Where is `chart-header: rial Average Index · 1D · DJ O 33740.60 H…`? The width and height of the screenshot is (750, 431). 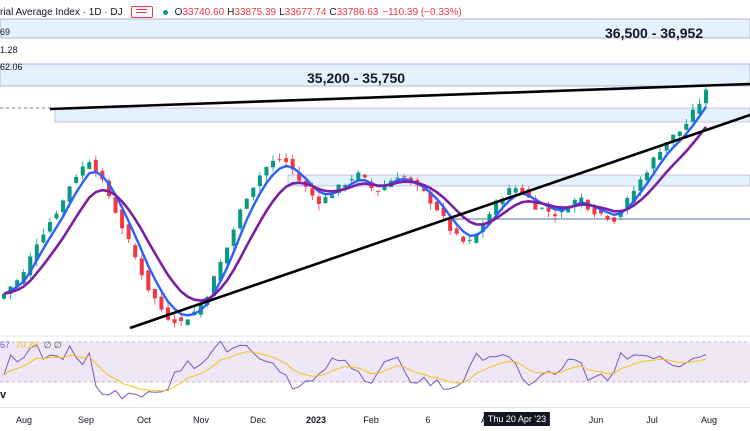 chart-header: rial Average Index · 1D · DJ O 33740.60 H… is located at coordinates (231, 12).